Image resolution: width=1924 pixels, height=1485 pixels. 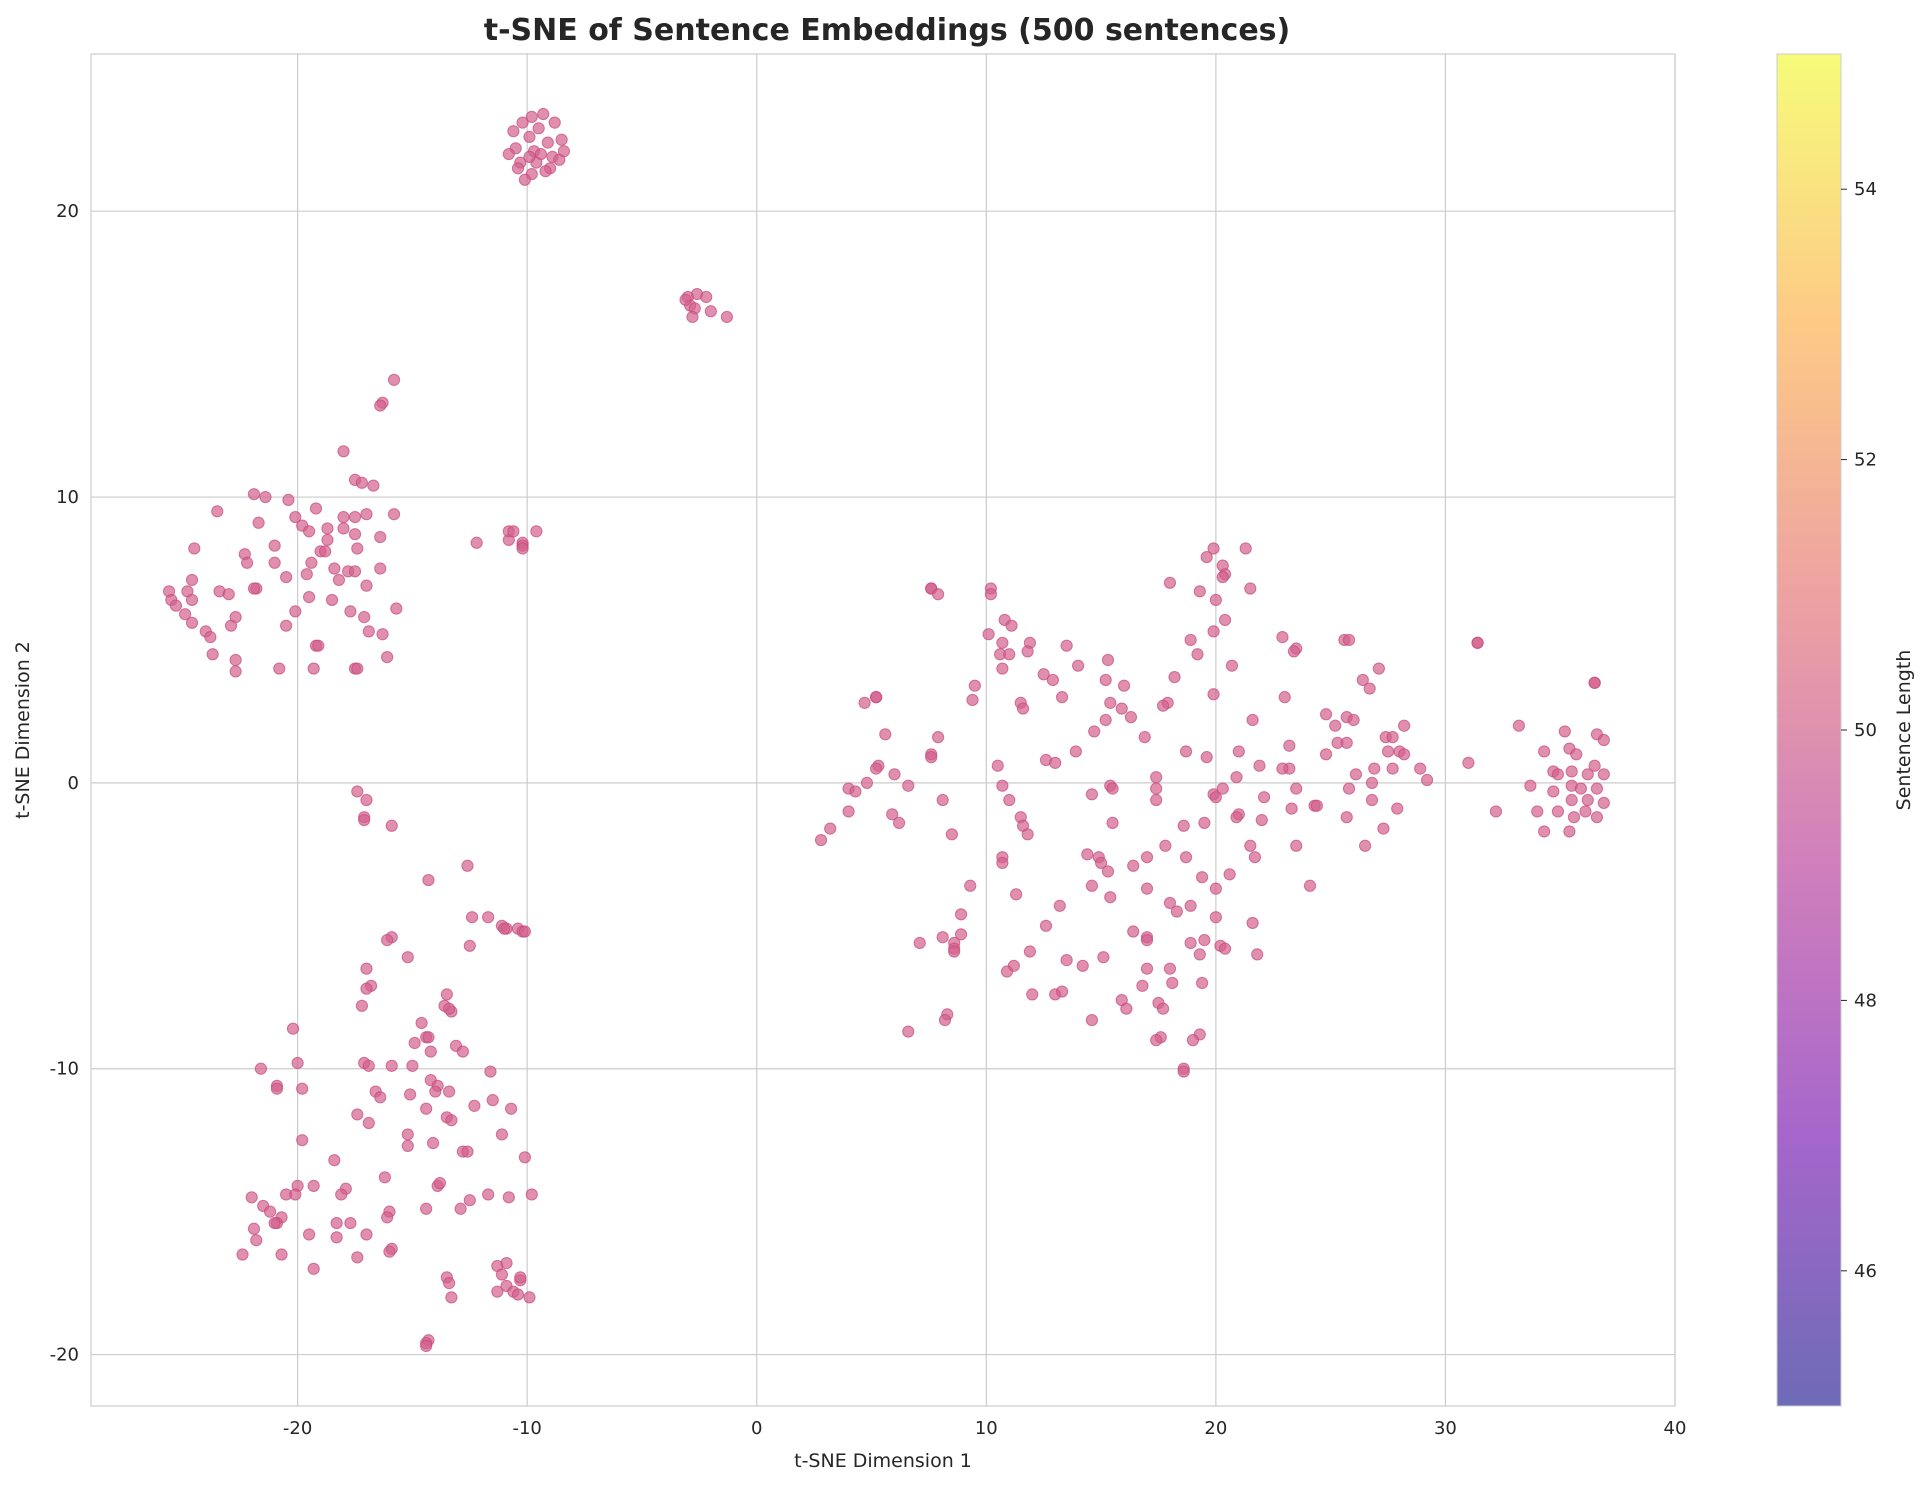 I want to click on x-tick-label: 10, so click(x=986, y=1428).